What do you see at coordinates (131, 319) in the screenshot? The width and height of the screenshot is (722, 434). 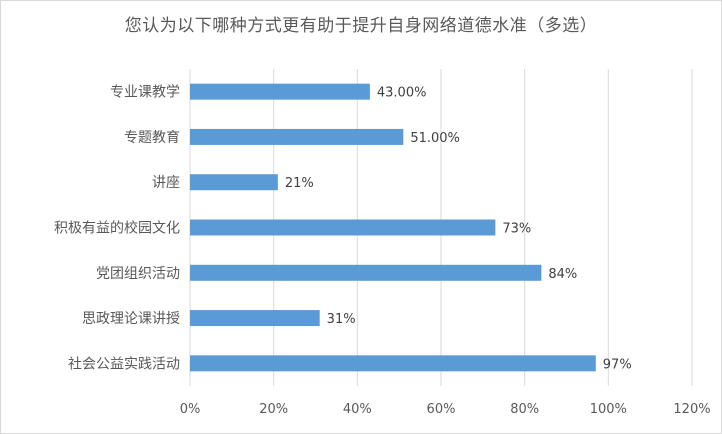 I see `category-label: 思政理论课讲授` at bounding box center [131, 319].